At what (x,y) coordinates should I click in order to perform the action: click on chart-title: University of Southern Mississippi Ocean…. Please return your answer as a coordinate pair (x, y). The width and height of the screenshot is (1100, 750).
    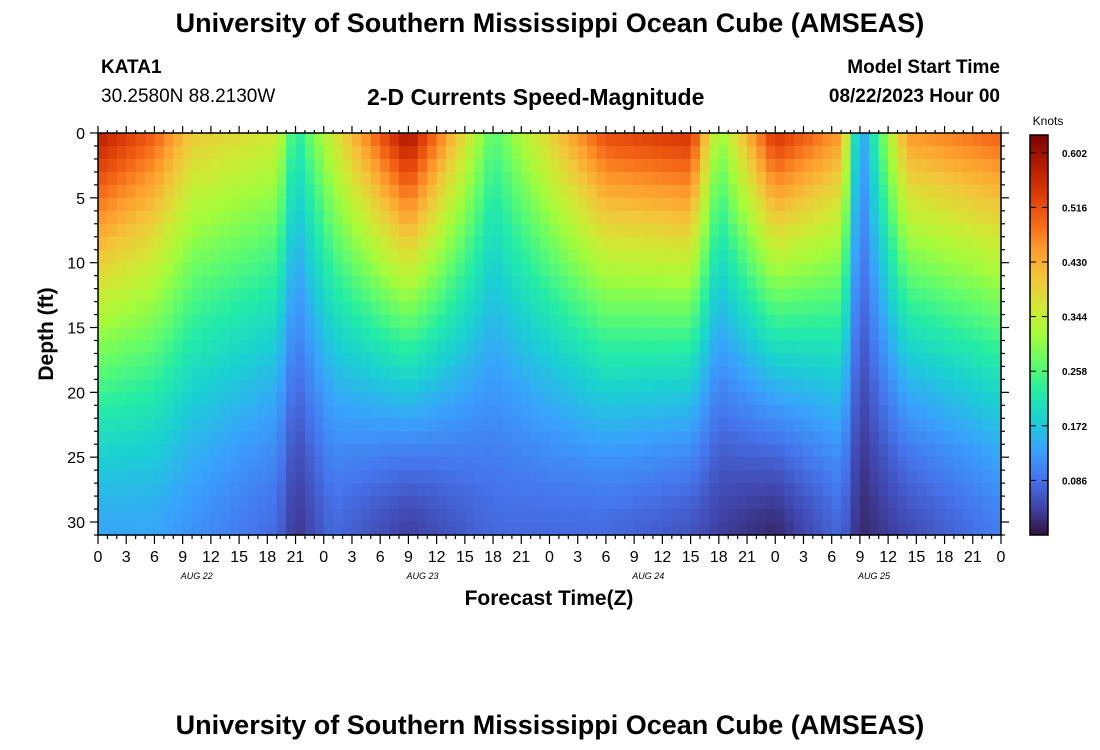
    Looking at the image, I should click on (550, 23).